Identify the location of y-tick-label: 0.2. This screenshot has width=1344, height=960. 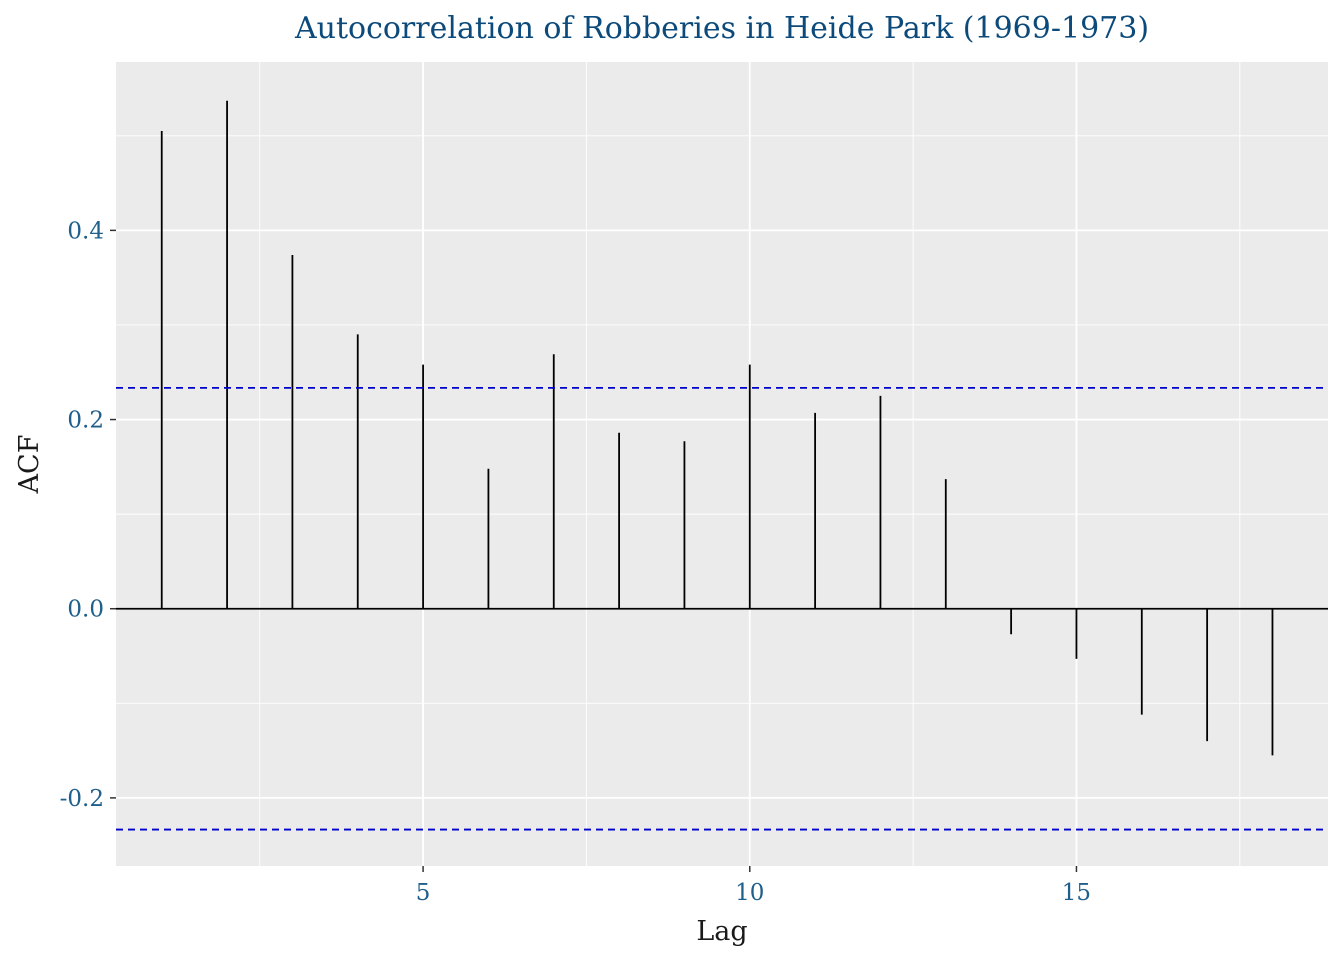
(85, 421).